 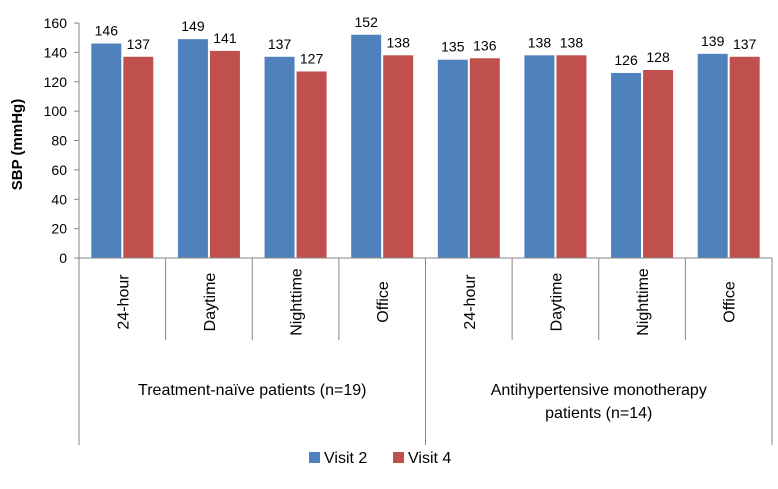 What do you see at coordinates (713, 41) in the screenshot?
I see `data-label: 139` at bounding box center [713, 41].